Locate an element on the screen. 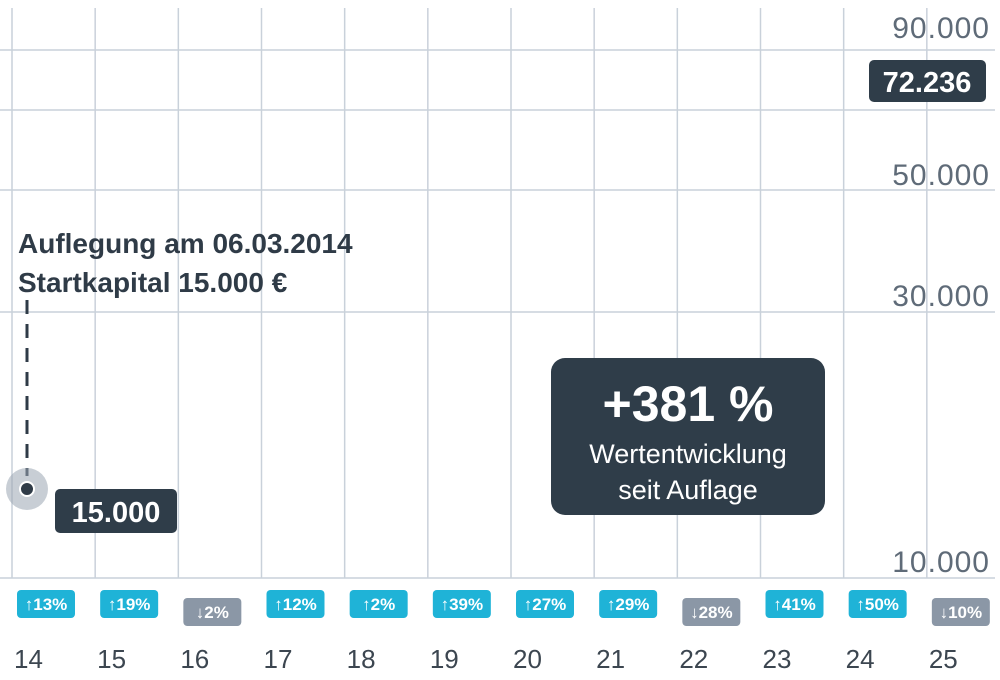  end-value-tag is located at coordinates (927, 81).